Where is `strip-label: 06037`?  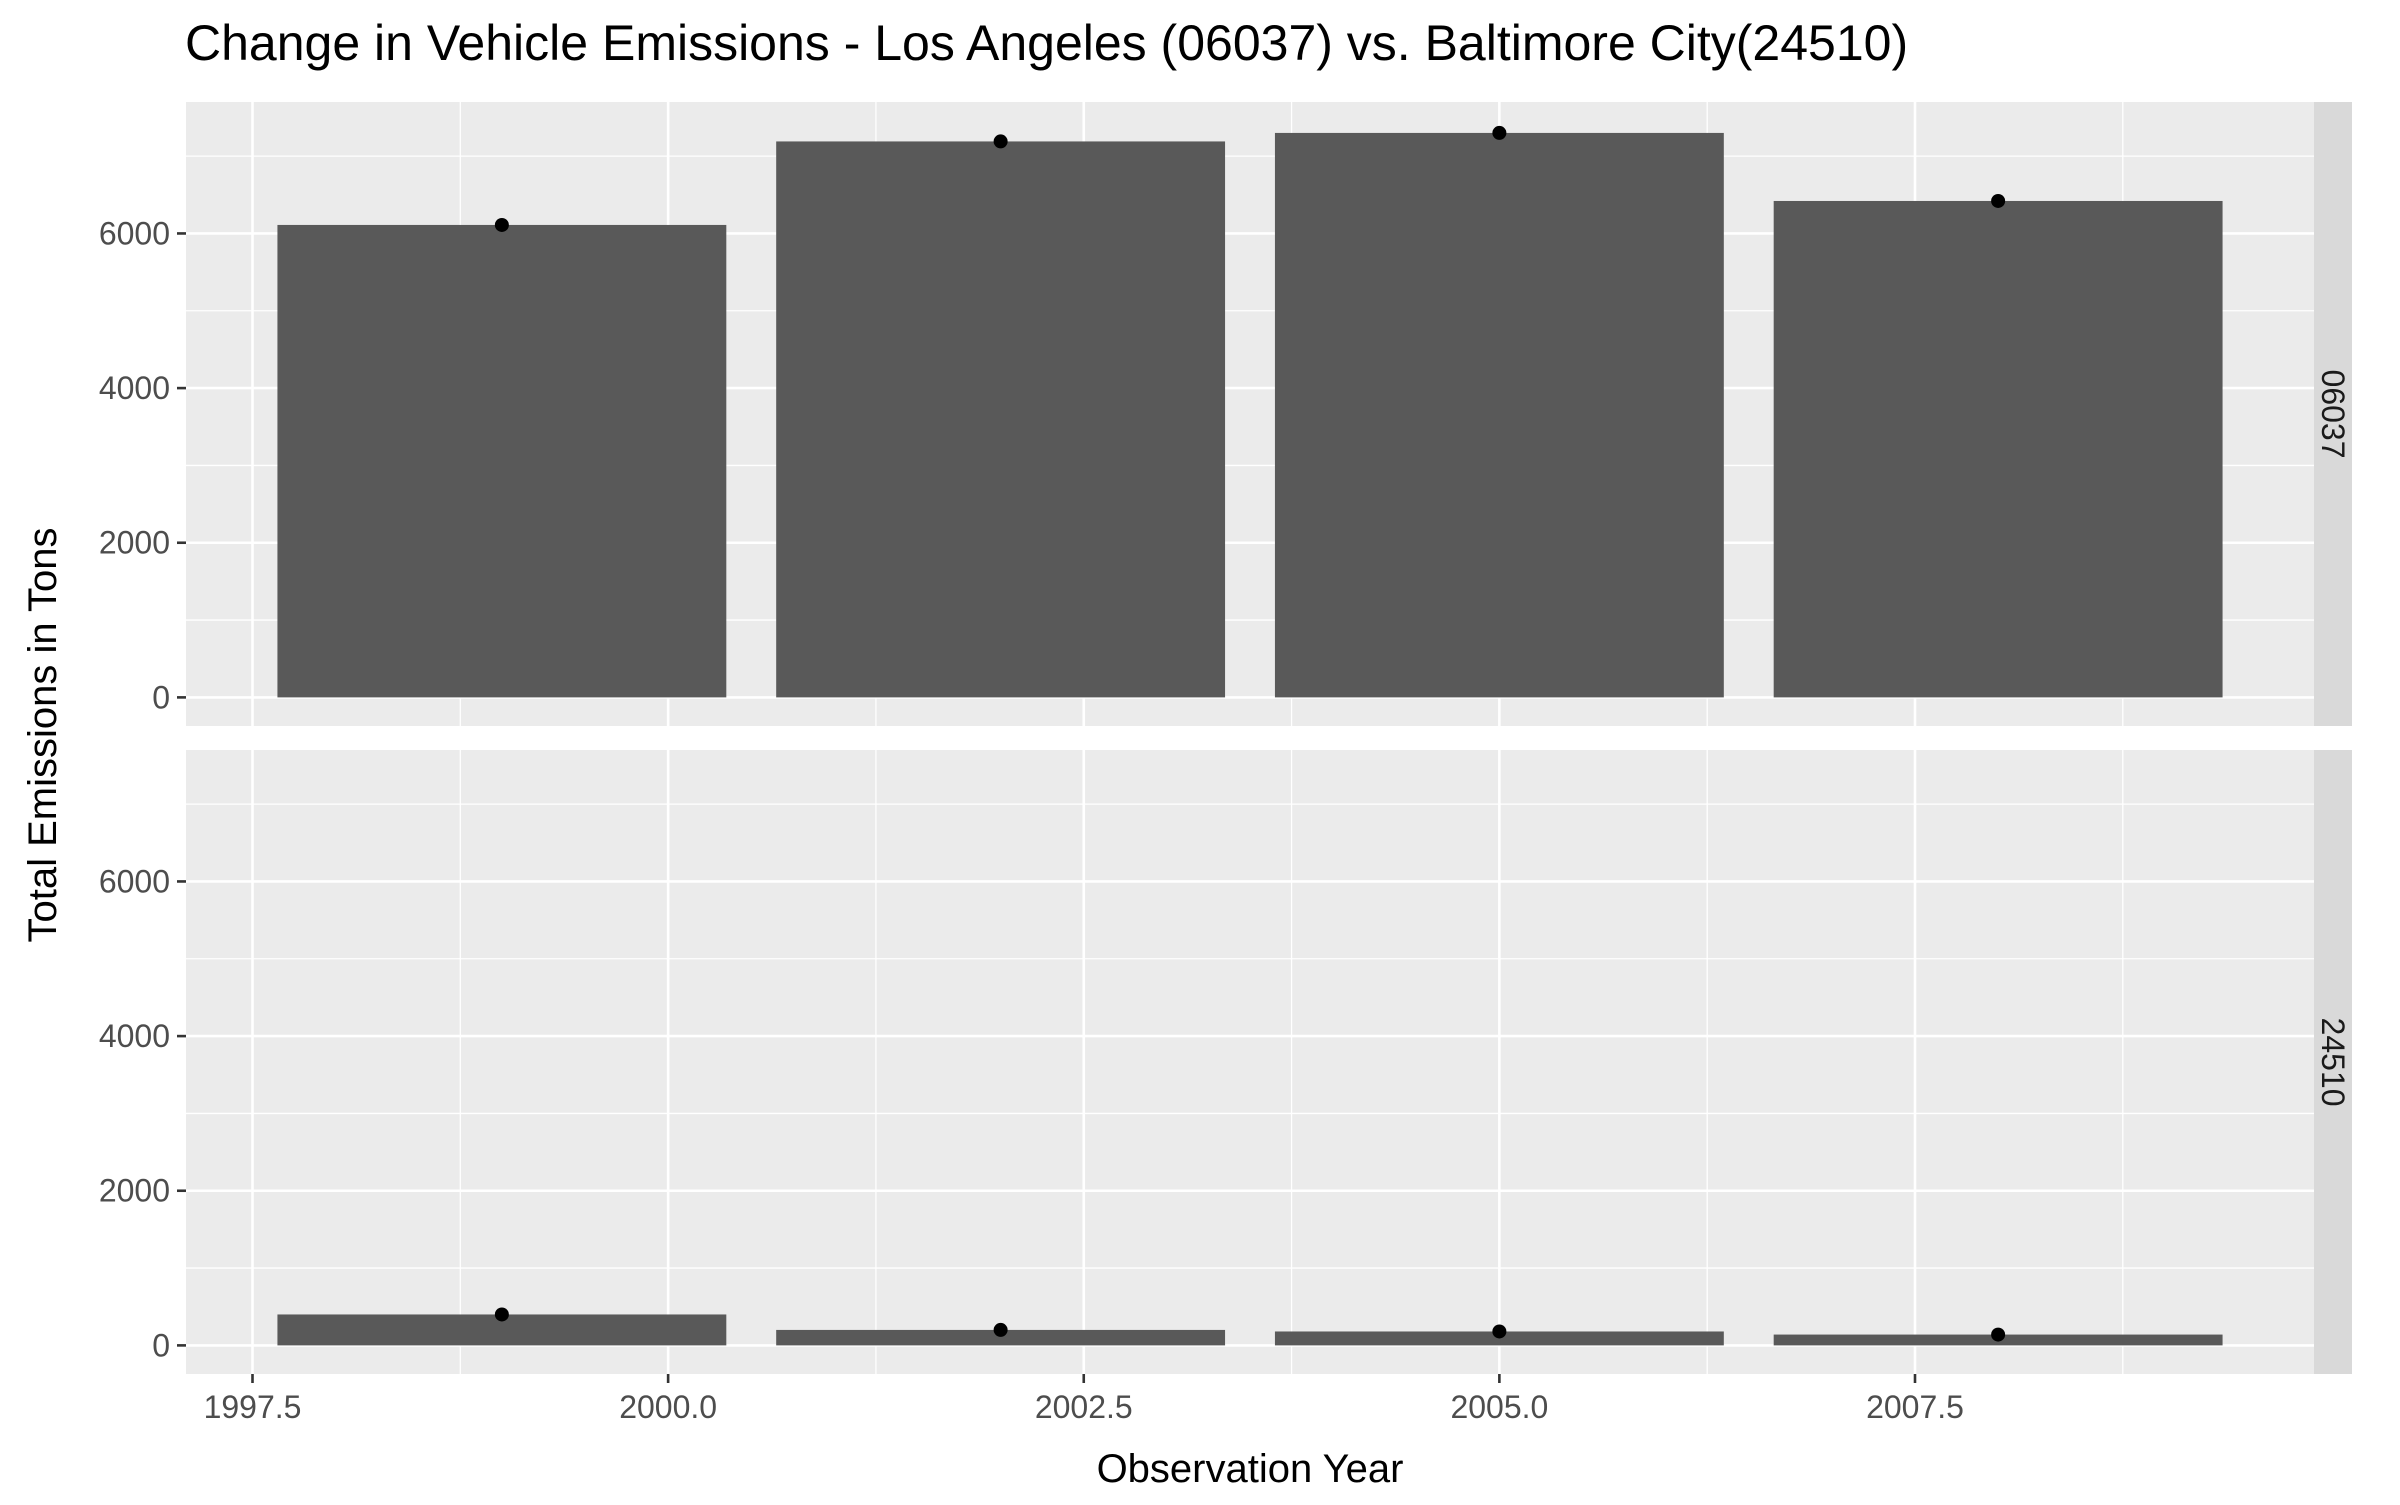 strip-label: 06037 is located at coordinates (2333, 414).